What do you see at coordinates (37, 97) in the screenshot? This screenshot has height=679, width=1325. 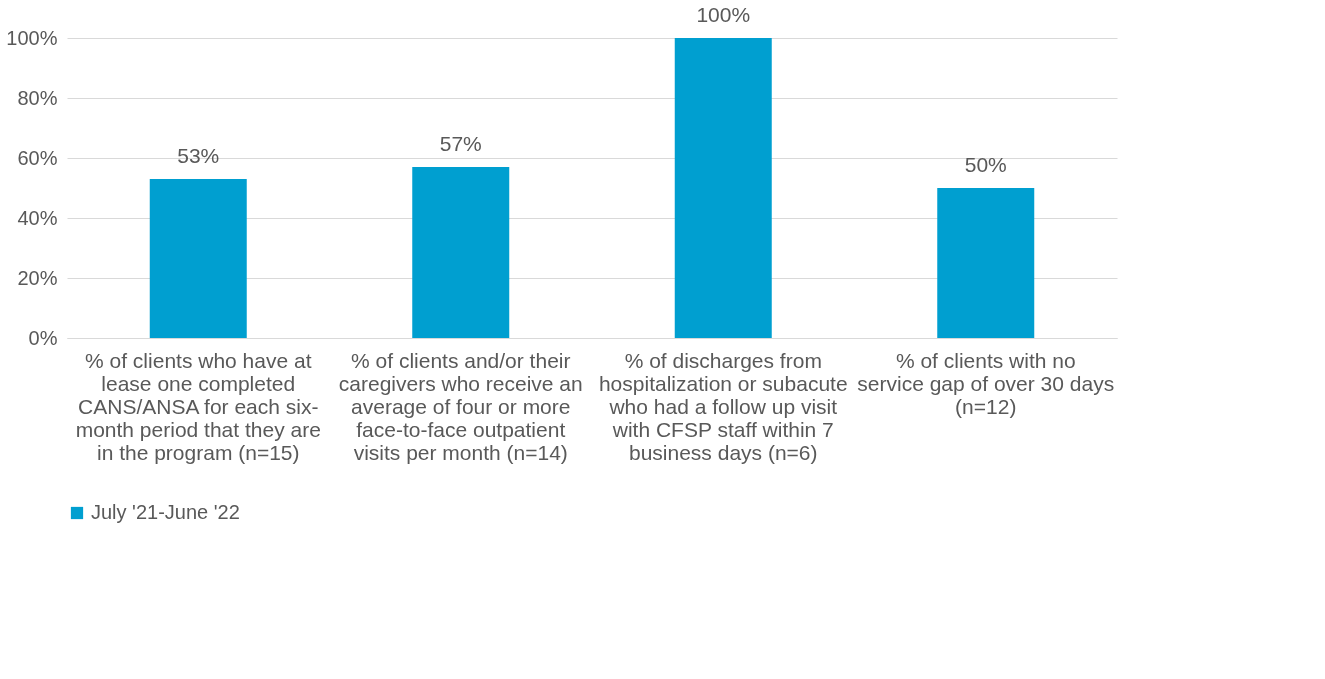 I see `y-tick-label: 80%` at bounding box center [37, 97].